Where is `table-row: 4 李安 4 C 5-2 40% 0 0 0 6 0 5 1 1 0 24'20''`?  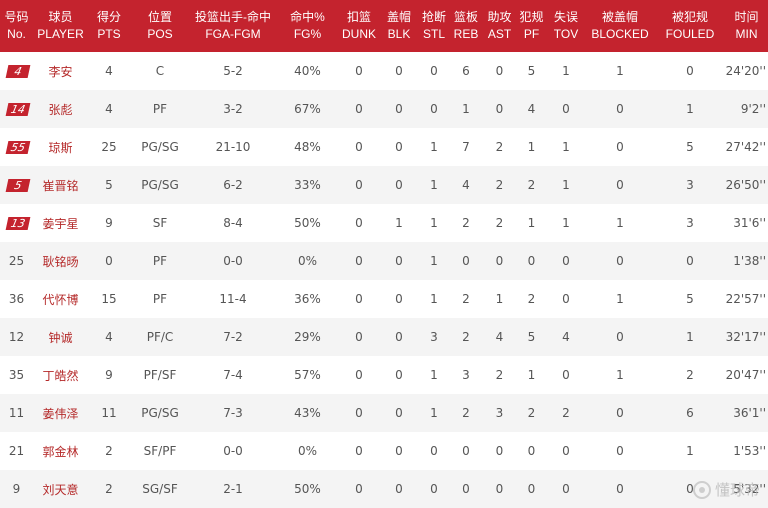
table-row: 4 李安 4 C 5-2 40% 0 0 0 6 0 5 1 1 0 24'20'' is located at coordinates (384, 71).